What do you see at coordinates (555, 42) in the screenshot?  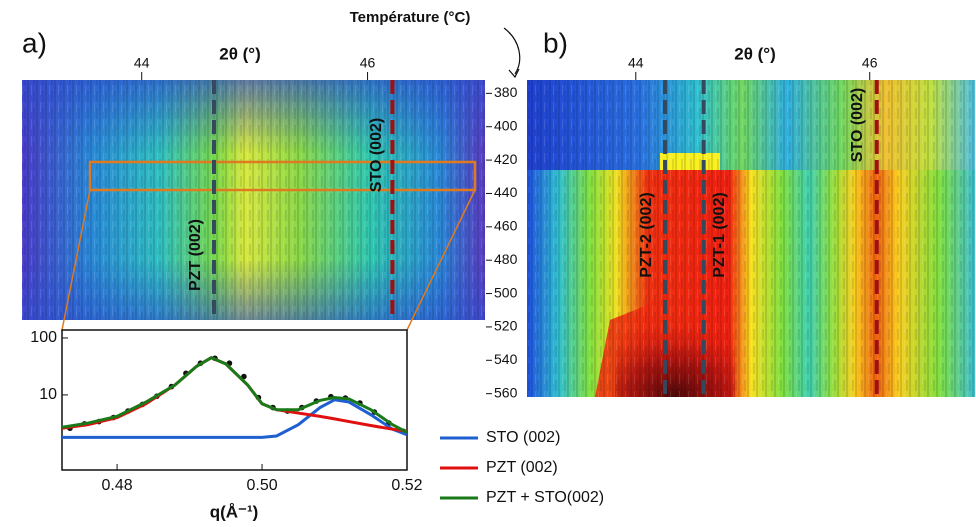 I see `panel-label: b)` at bounding box center [555, 42].